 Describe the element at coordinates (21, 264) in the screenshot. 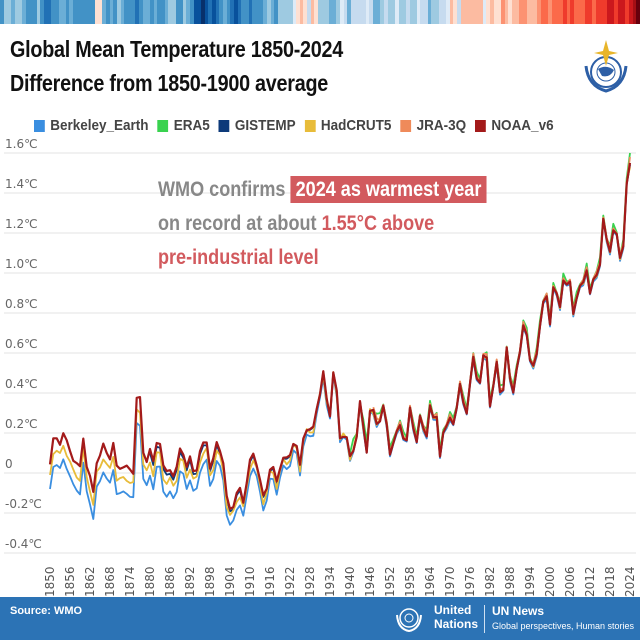

I see `y-tick-label: 1.0℃` at that location.